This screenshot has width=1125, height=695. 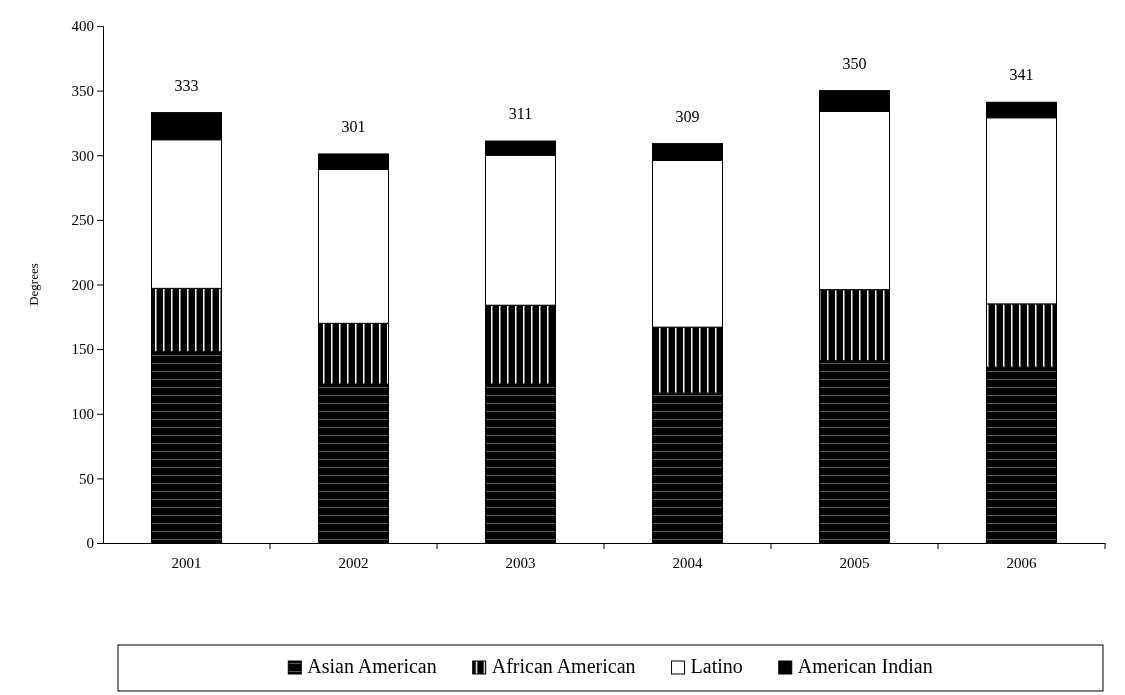 I want to click on legend-label: American Indian, so click(x=865, y=666).